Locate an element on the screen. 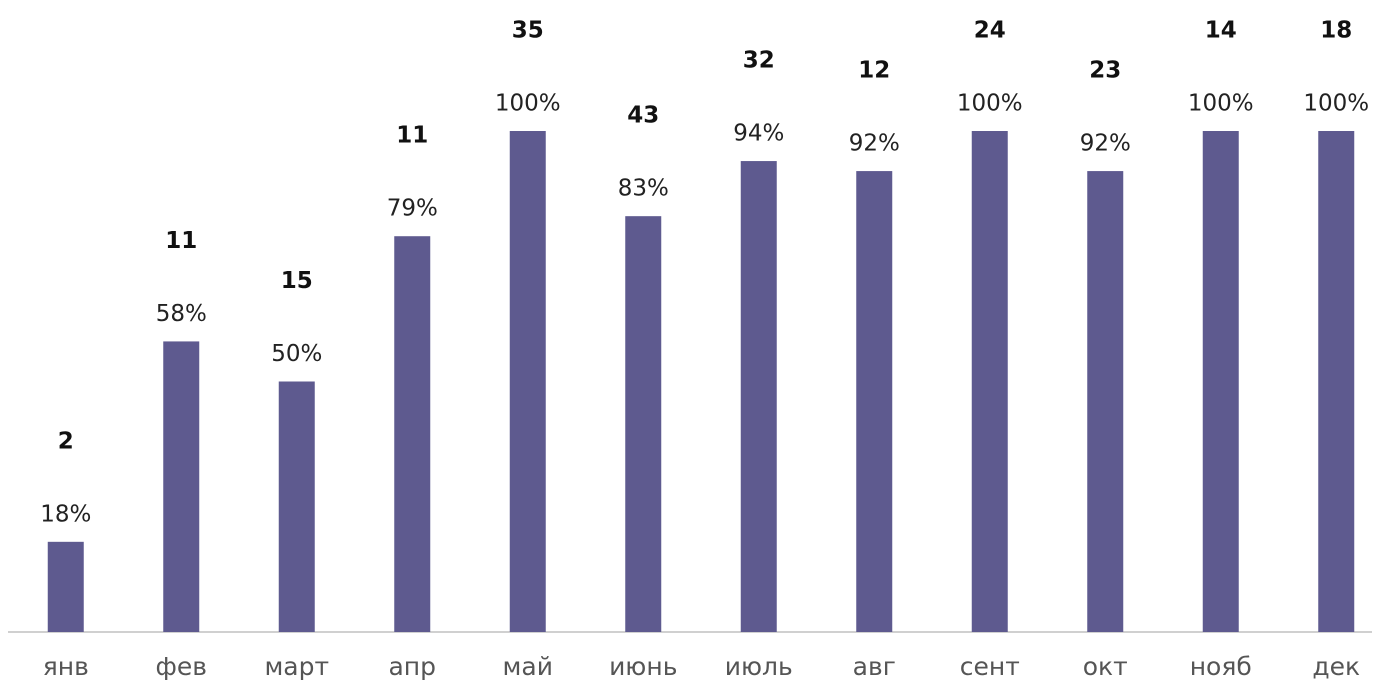  count-label: 2 is located at coordinates (66, 441).